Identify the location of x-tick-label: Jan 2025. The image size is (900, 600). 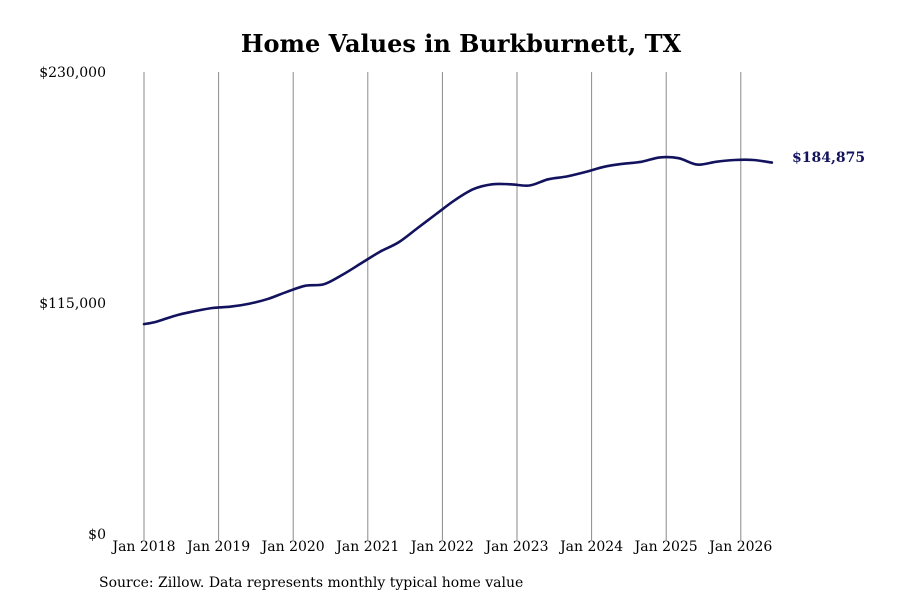
(665, 547).